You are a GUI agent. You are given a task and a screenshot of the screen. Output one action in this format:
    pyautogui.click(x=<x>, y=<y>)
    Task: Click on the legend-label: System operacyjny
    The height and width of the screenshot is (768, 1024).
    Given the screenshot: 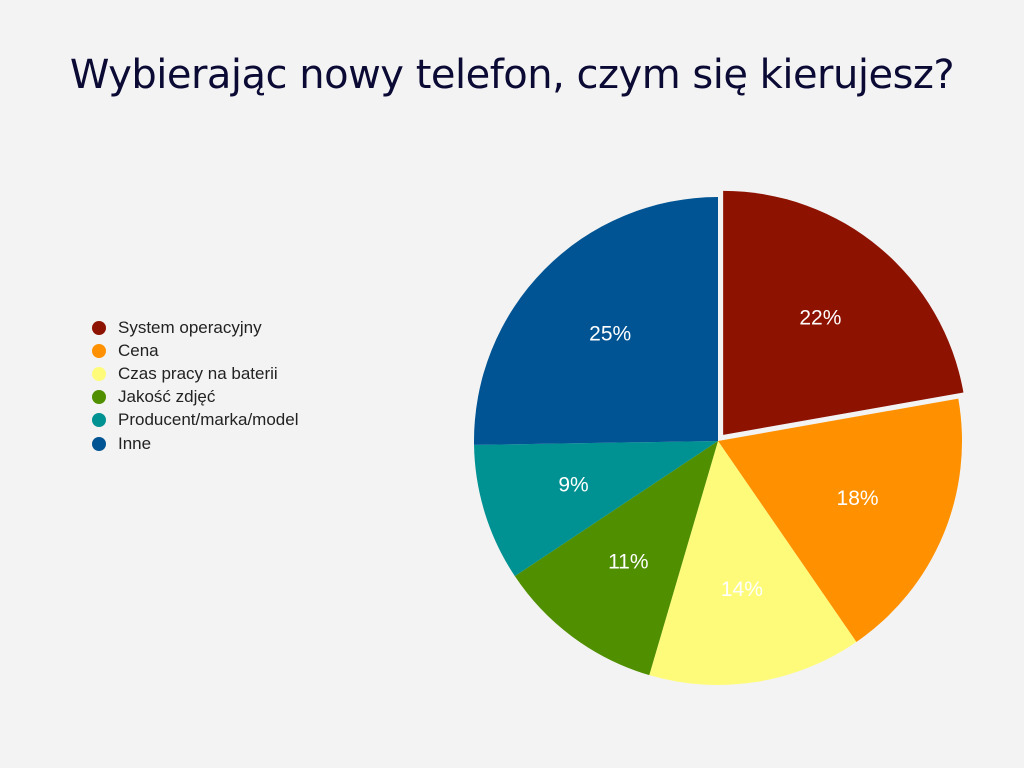 What is the action you would take?
    pyautogui.click(x=190, y=327)
    